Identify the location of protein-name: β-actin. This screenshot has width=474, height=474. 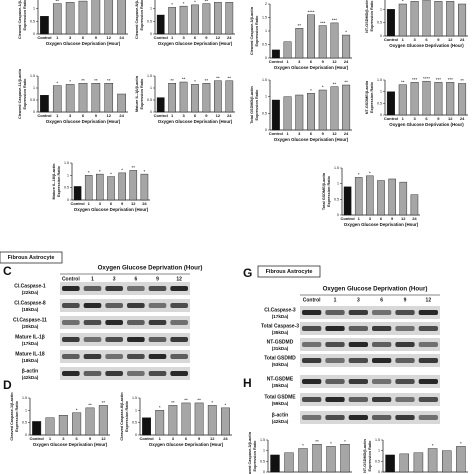
(30, 371).